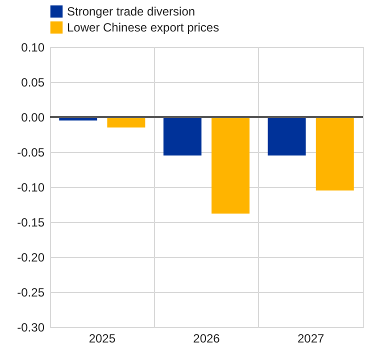  I want to click on y-tick-label: 0.05, so click(33, 83).